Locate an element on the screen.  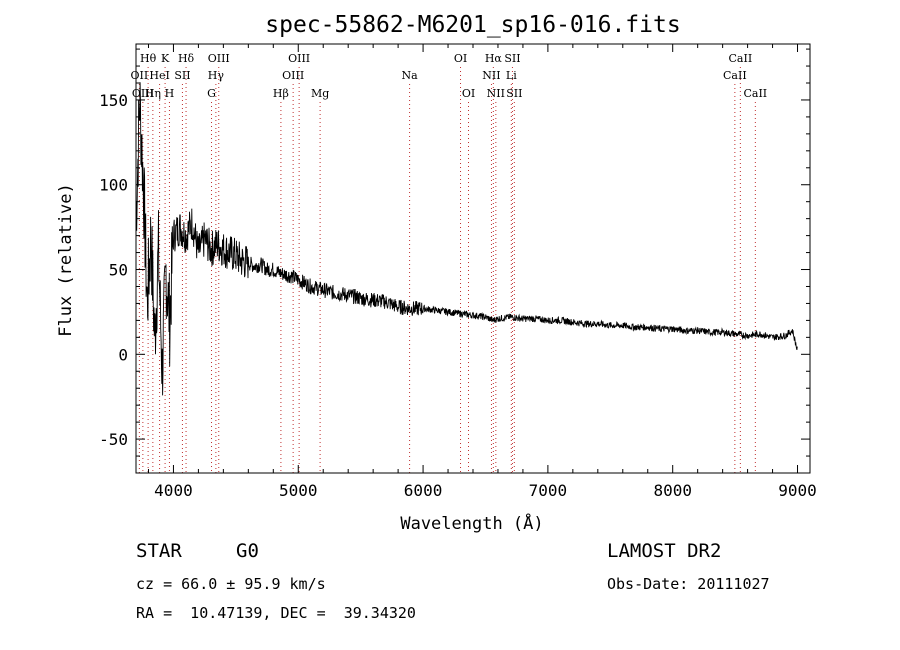
x-tick-label: 8000 is located at coordinates (672, 490).